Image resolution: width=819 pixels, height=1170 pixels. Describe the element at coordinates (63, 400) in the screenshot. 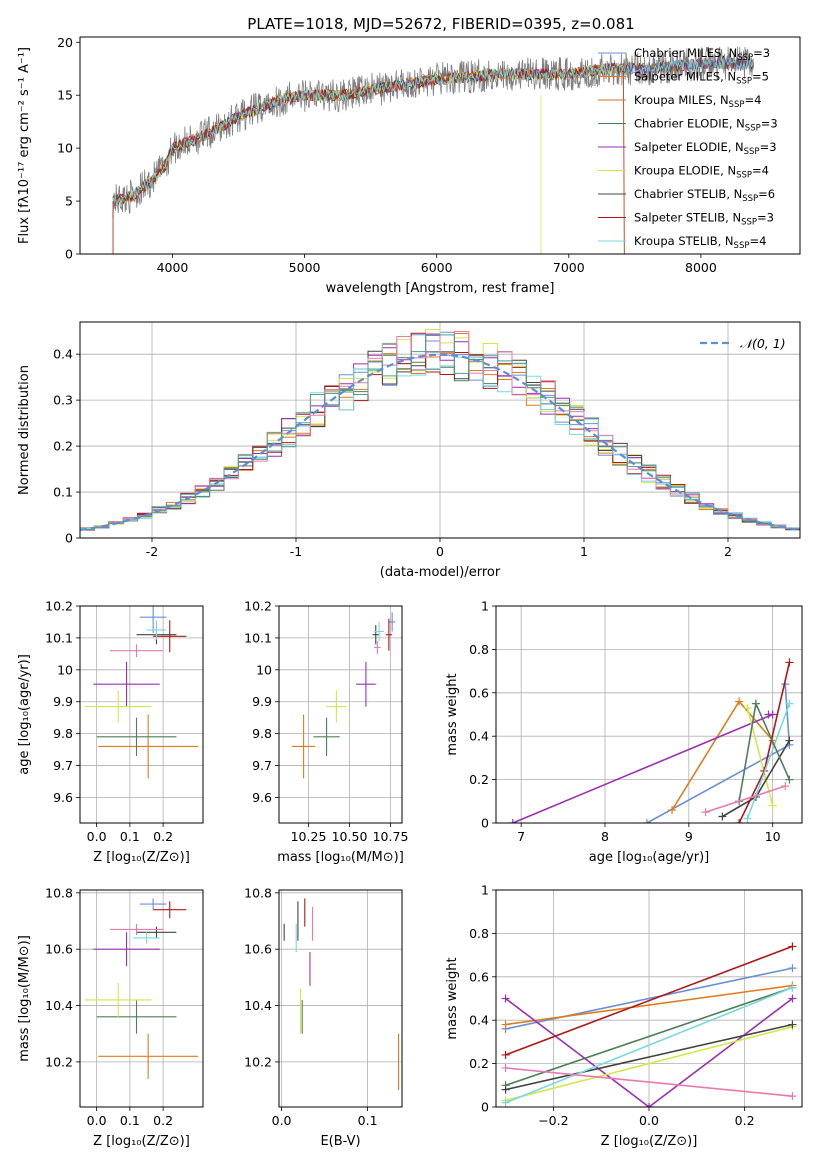

I see `residuals-ytick-label: 0.3` at that location.